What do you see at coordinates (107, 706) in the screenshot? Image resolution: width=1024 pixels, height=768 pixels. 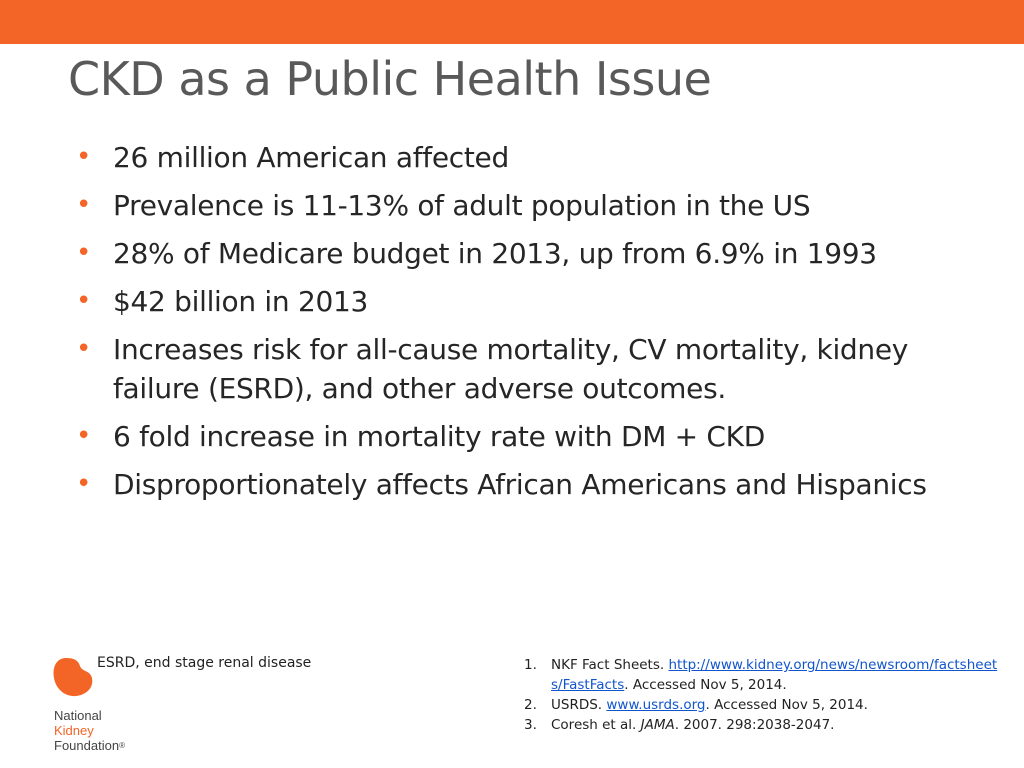 I see `nkf-logo: National Kidney Foundation®` at bounding box center [107, 706].